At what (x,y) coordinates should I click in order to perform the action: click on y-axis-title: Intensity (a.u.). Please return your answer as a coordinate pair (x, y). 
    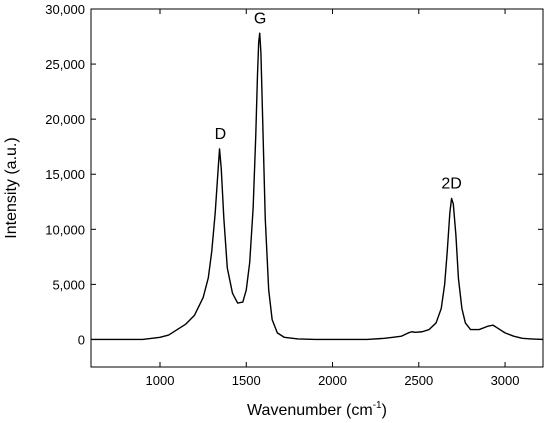
    Looking at the image, I should click on (11, 187).